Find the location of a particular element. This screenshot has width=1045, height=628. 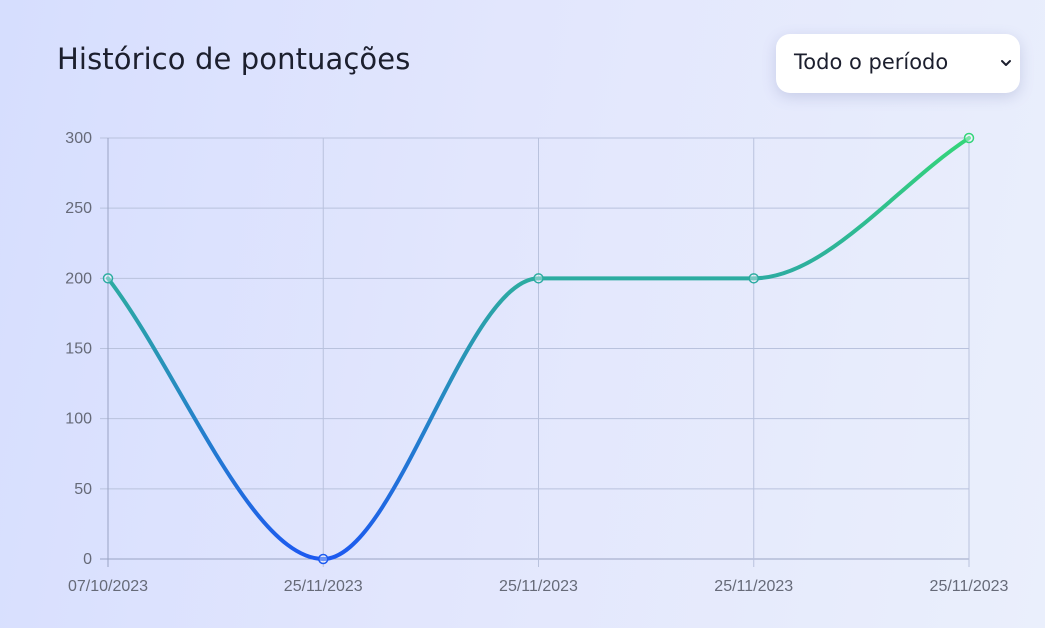

x-tick-label: 07/10/2023 is located at coordinates (108, 586).